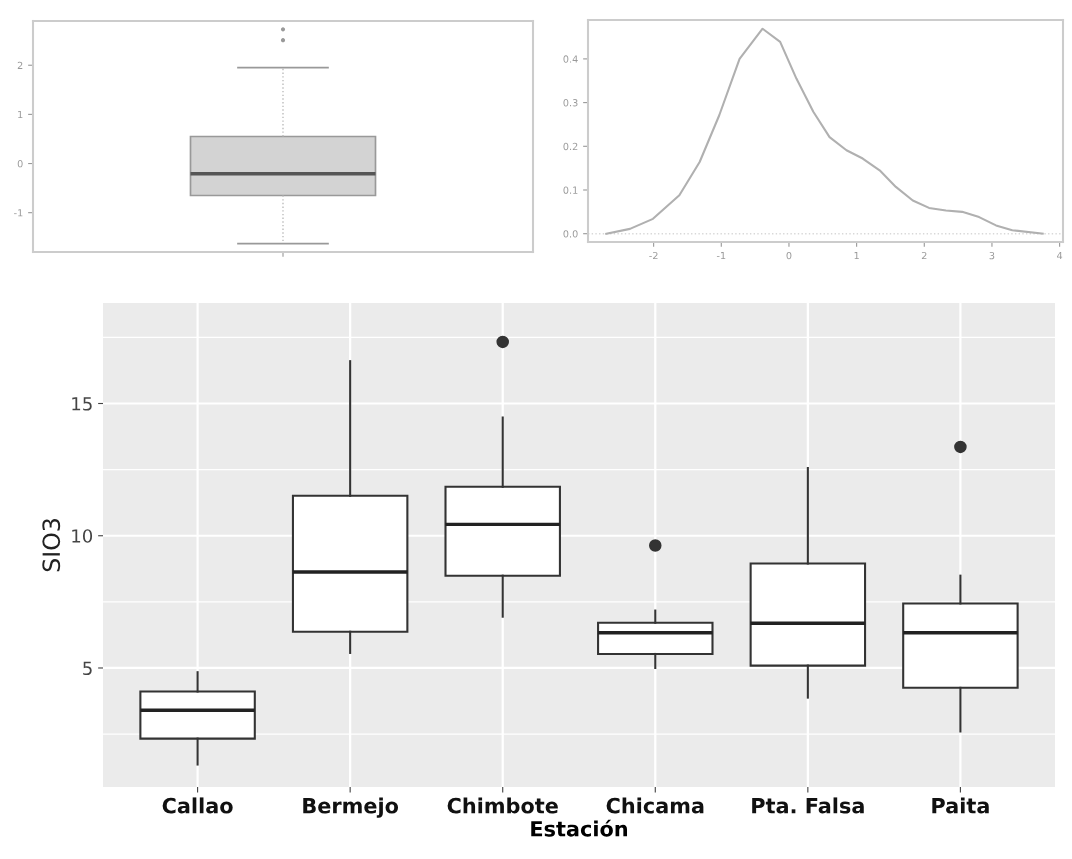 The width and height of the screenshot is (1072, 859). Describe the element at coordinates (924, 255) in the screenshot. I see `x-tick-label: 2` at that location.